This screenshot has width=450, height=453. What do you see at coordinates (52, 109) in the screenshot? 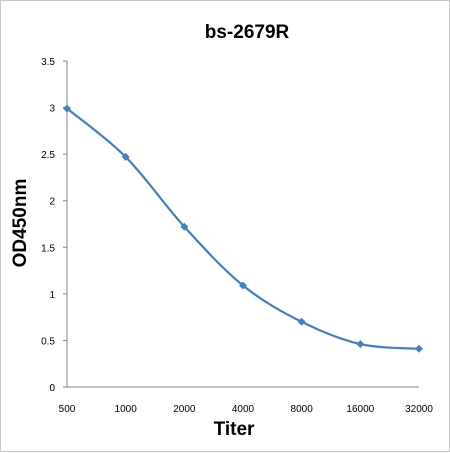
I see `y-tick-label: 3` at bounding box center [52, 109].